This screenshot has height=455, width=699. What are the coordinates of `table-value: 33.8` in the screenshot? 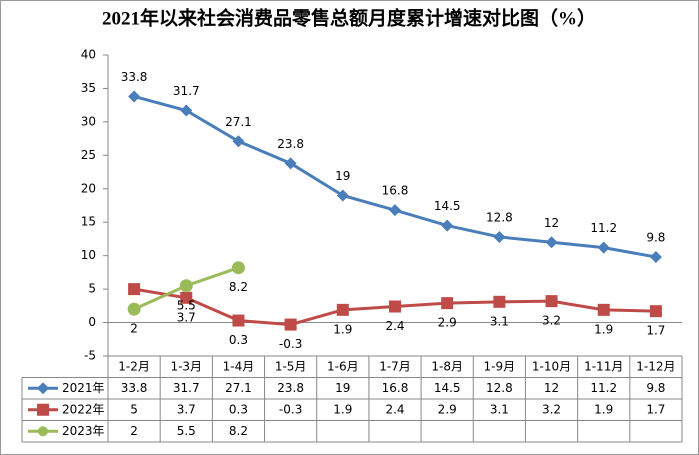 It's located at (134, 388).